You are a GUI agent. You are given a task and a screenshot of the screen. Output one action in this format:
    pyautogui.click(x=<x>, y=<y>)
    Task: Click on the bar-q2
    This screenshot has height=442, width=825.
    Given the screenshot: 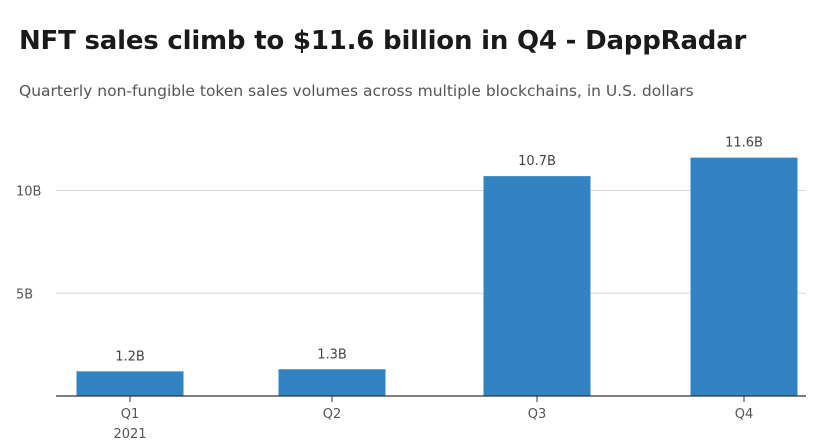 What is the action you would take?
    pyautogui.click(x=332, y=382)
    